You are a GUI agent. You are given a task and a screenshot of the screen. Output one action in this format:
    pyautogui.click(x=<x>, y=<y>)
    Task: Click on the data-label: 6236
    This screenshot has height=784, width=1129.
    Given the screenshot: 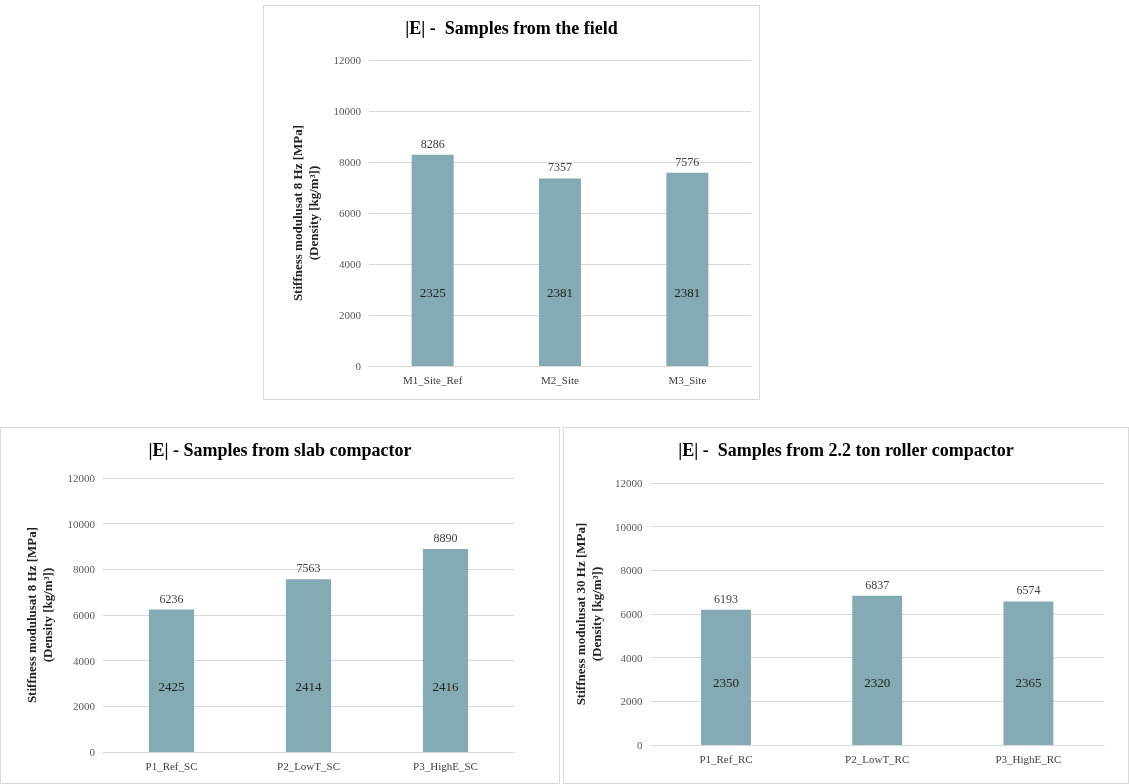 What is the action you would take?
    pyautogui.click(x=171, y=598)
    